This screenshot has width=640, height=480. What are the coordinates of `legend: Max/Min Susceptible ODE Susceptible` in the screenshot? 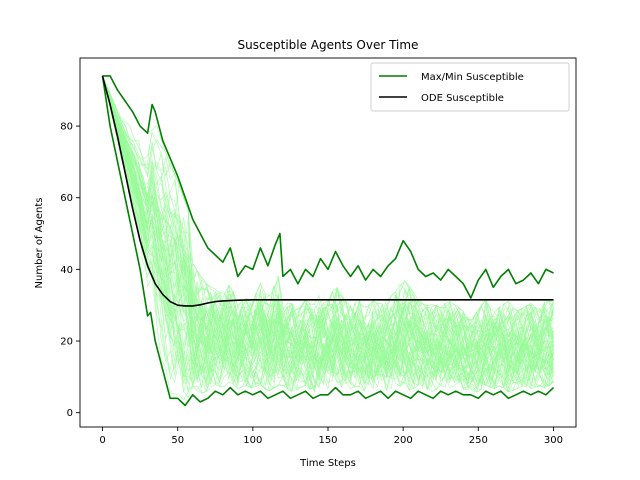 It's located at (470, 87).